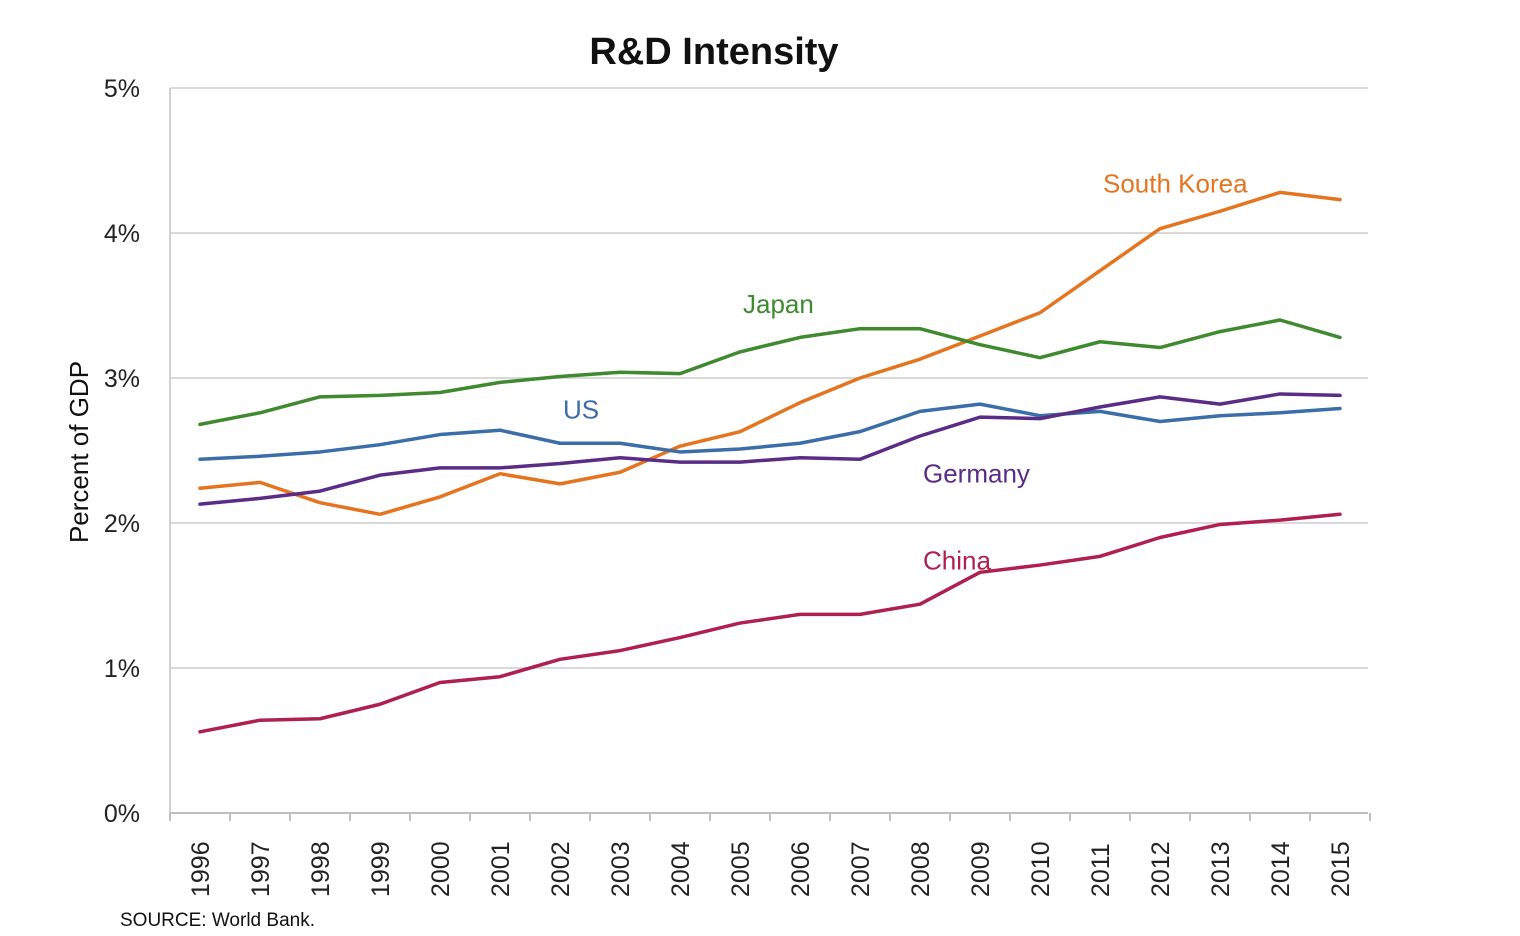  What do you see at coordinates (122, 451) in the screenshot?
I see `y-tick-labels: 0% 1% 2% 3% 4% 5%` at bounding box center [122, 451].